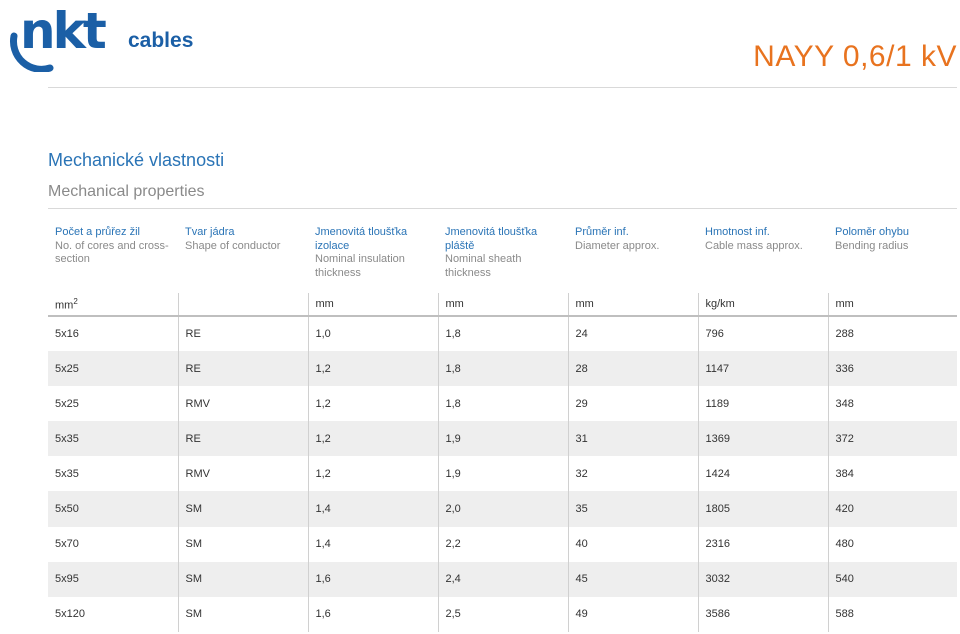 The height and width of the screenshot is (634, 960). I want to click on logo-subword: cables, so click(160, 40).